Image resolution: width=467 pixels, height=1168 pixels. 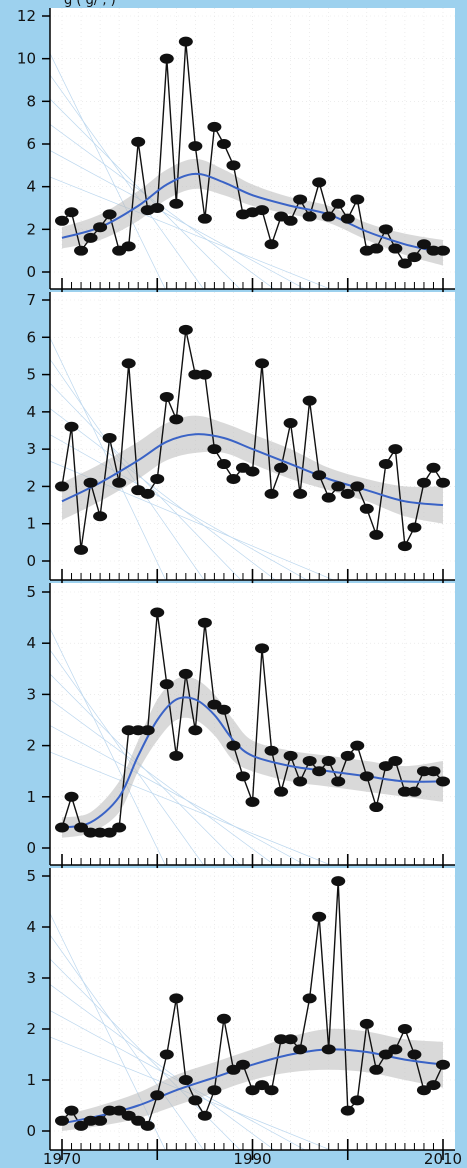 What do you see at coordinates (31, 337) in the screenshot?
I see `y-tick-label: 6` at bounding box center [31, 337].